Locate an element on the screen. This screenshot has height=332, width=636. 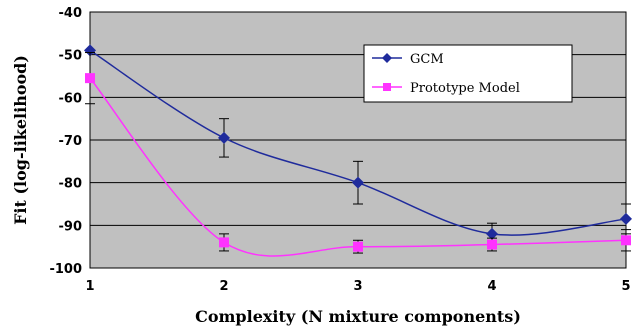
y-tick-label: -70 is located at coordinates (71, 141).